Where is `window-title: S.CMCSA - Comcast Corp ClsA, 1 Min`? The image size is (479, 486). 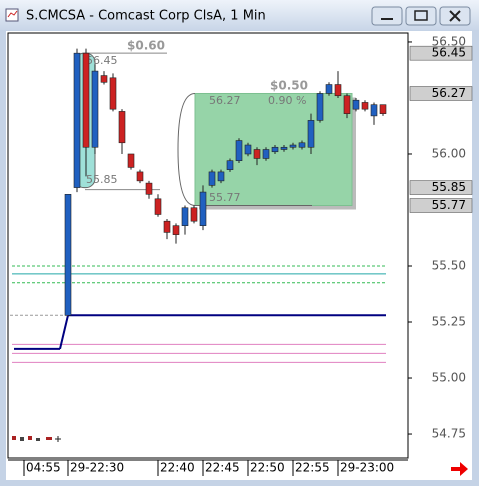
window-title: S.CMCSA - Comcast Corp ClsA, 1 Min is located at coordinates (146, 16).